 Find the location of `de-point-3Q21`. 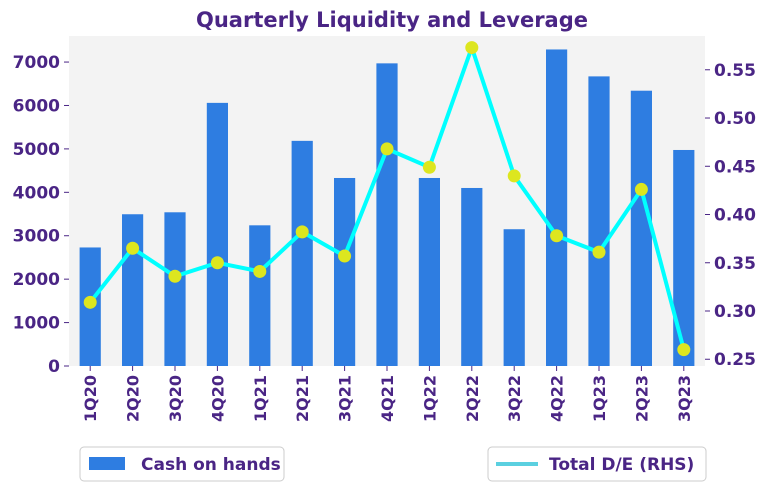

de-point-3Q21 is located at coordinates (345, 256).